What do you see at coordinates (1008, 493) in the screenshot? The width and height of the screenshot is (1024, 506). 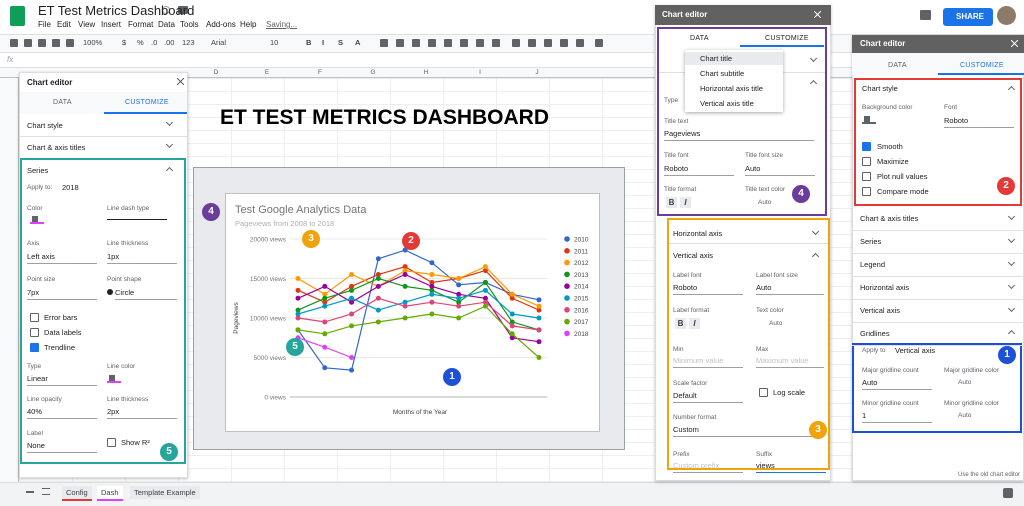 I see `explore-icon` at bounding box center [1008, 493].